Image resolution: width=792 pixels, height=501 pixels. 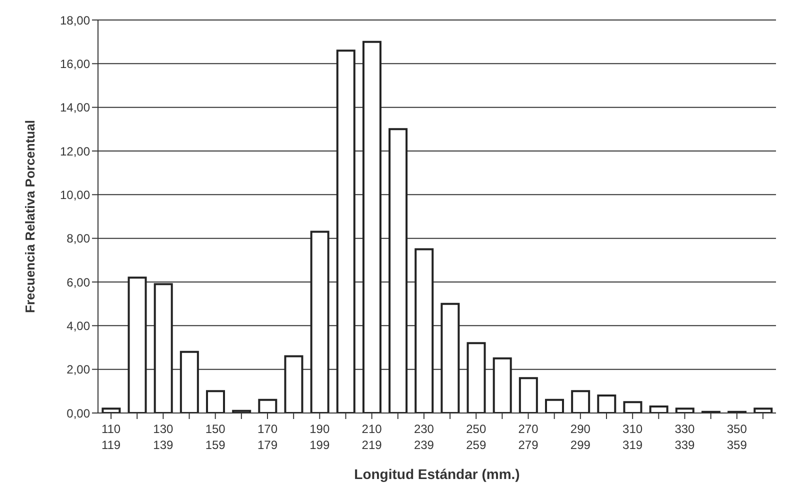 I want to click on y-tick-label: 18,00, so click(x=75, y=20).